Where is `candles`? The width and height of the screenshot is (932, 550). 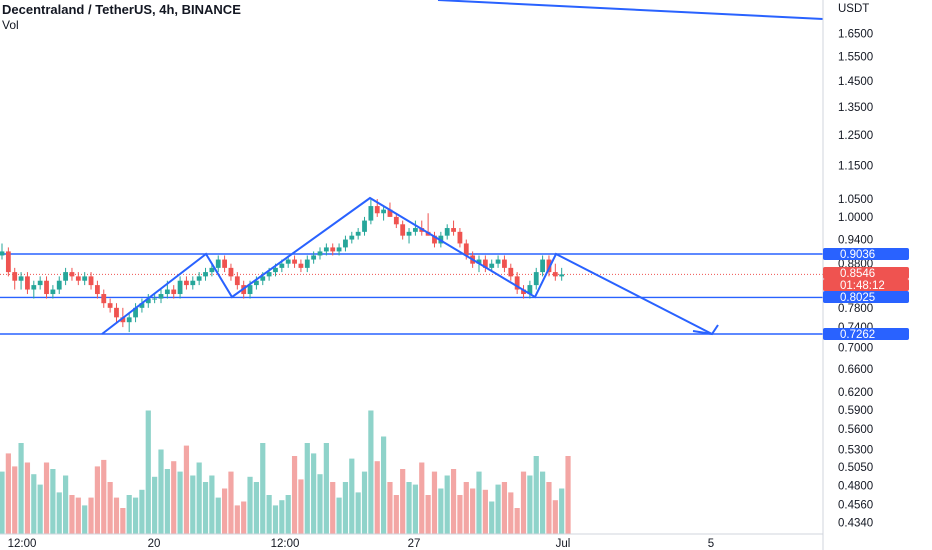 candles is located at coordinates (282, 266).